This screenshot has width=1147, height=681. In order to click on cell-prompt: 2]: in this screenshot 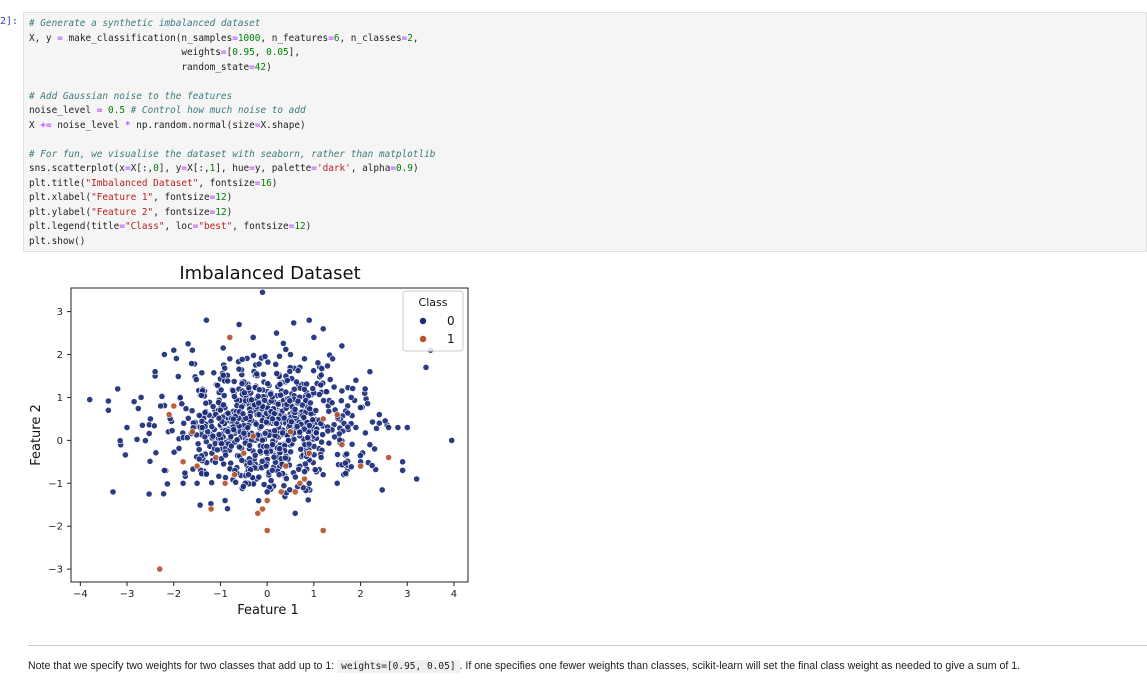, I will do `click(9, 21)`.